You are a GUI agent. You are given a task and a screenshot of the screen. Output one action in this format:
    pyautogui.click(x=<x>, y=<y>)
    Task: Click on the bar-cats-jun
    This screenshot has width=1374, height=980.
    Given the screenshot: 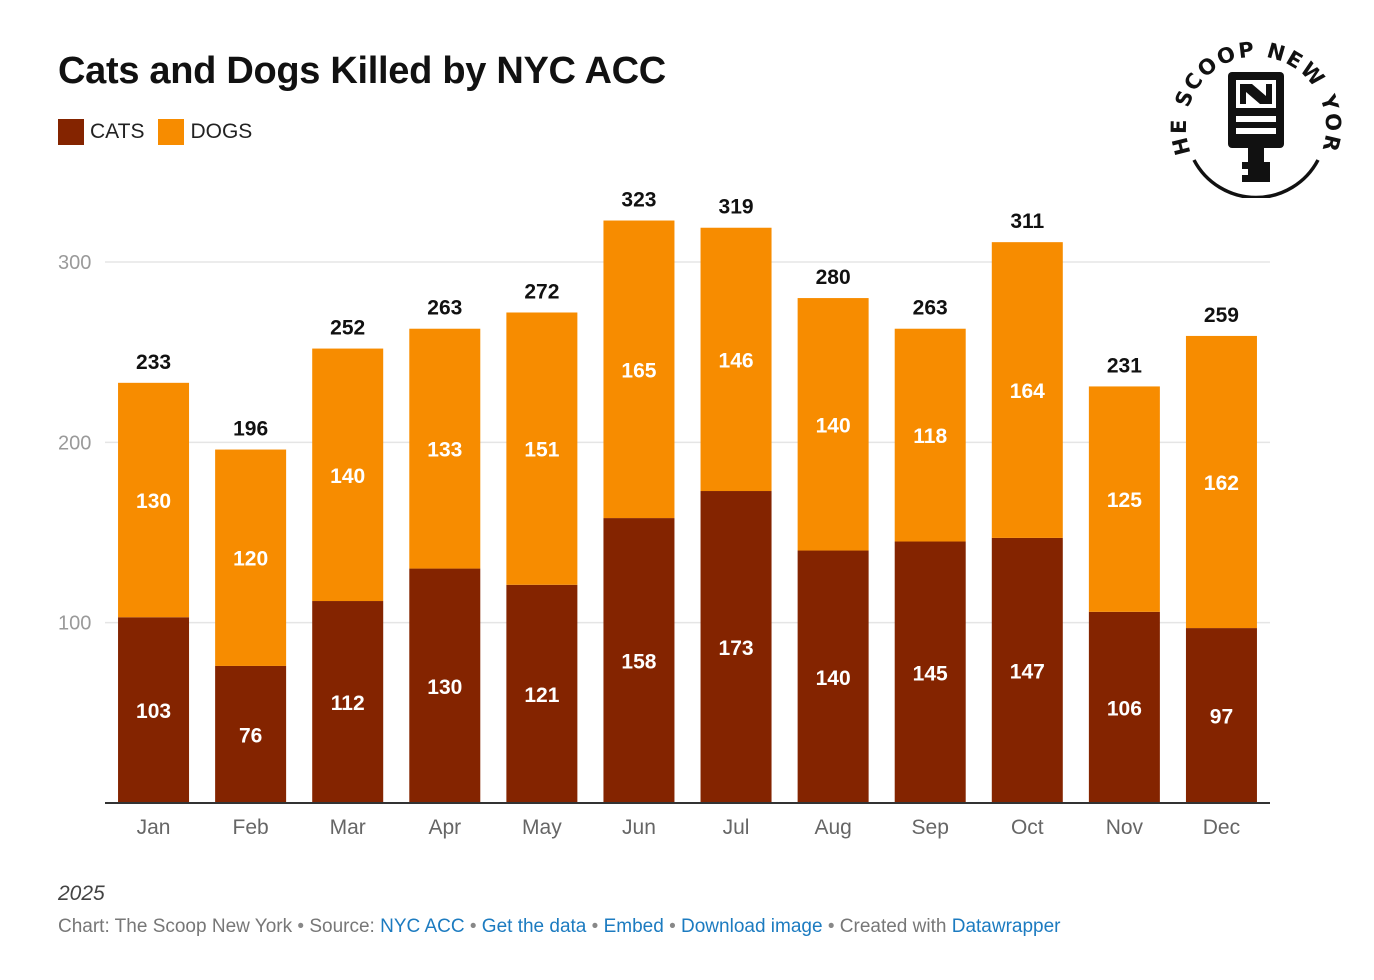 What is the action you would take?
    pyautogui.click(x=639, y=660)
    